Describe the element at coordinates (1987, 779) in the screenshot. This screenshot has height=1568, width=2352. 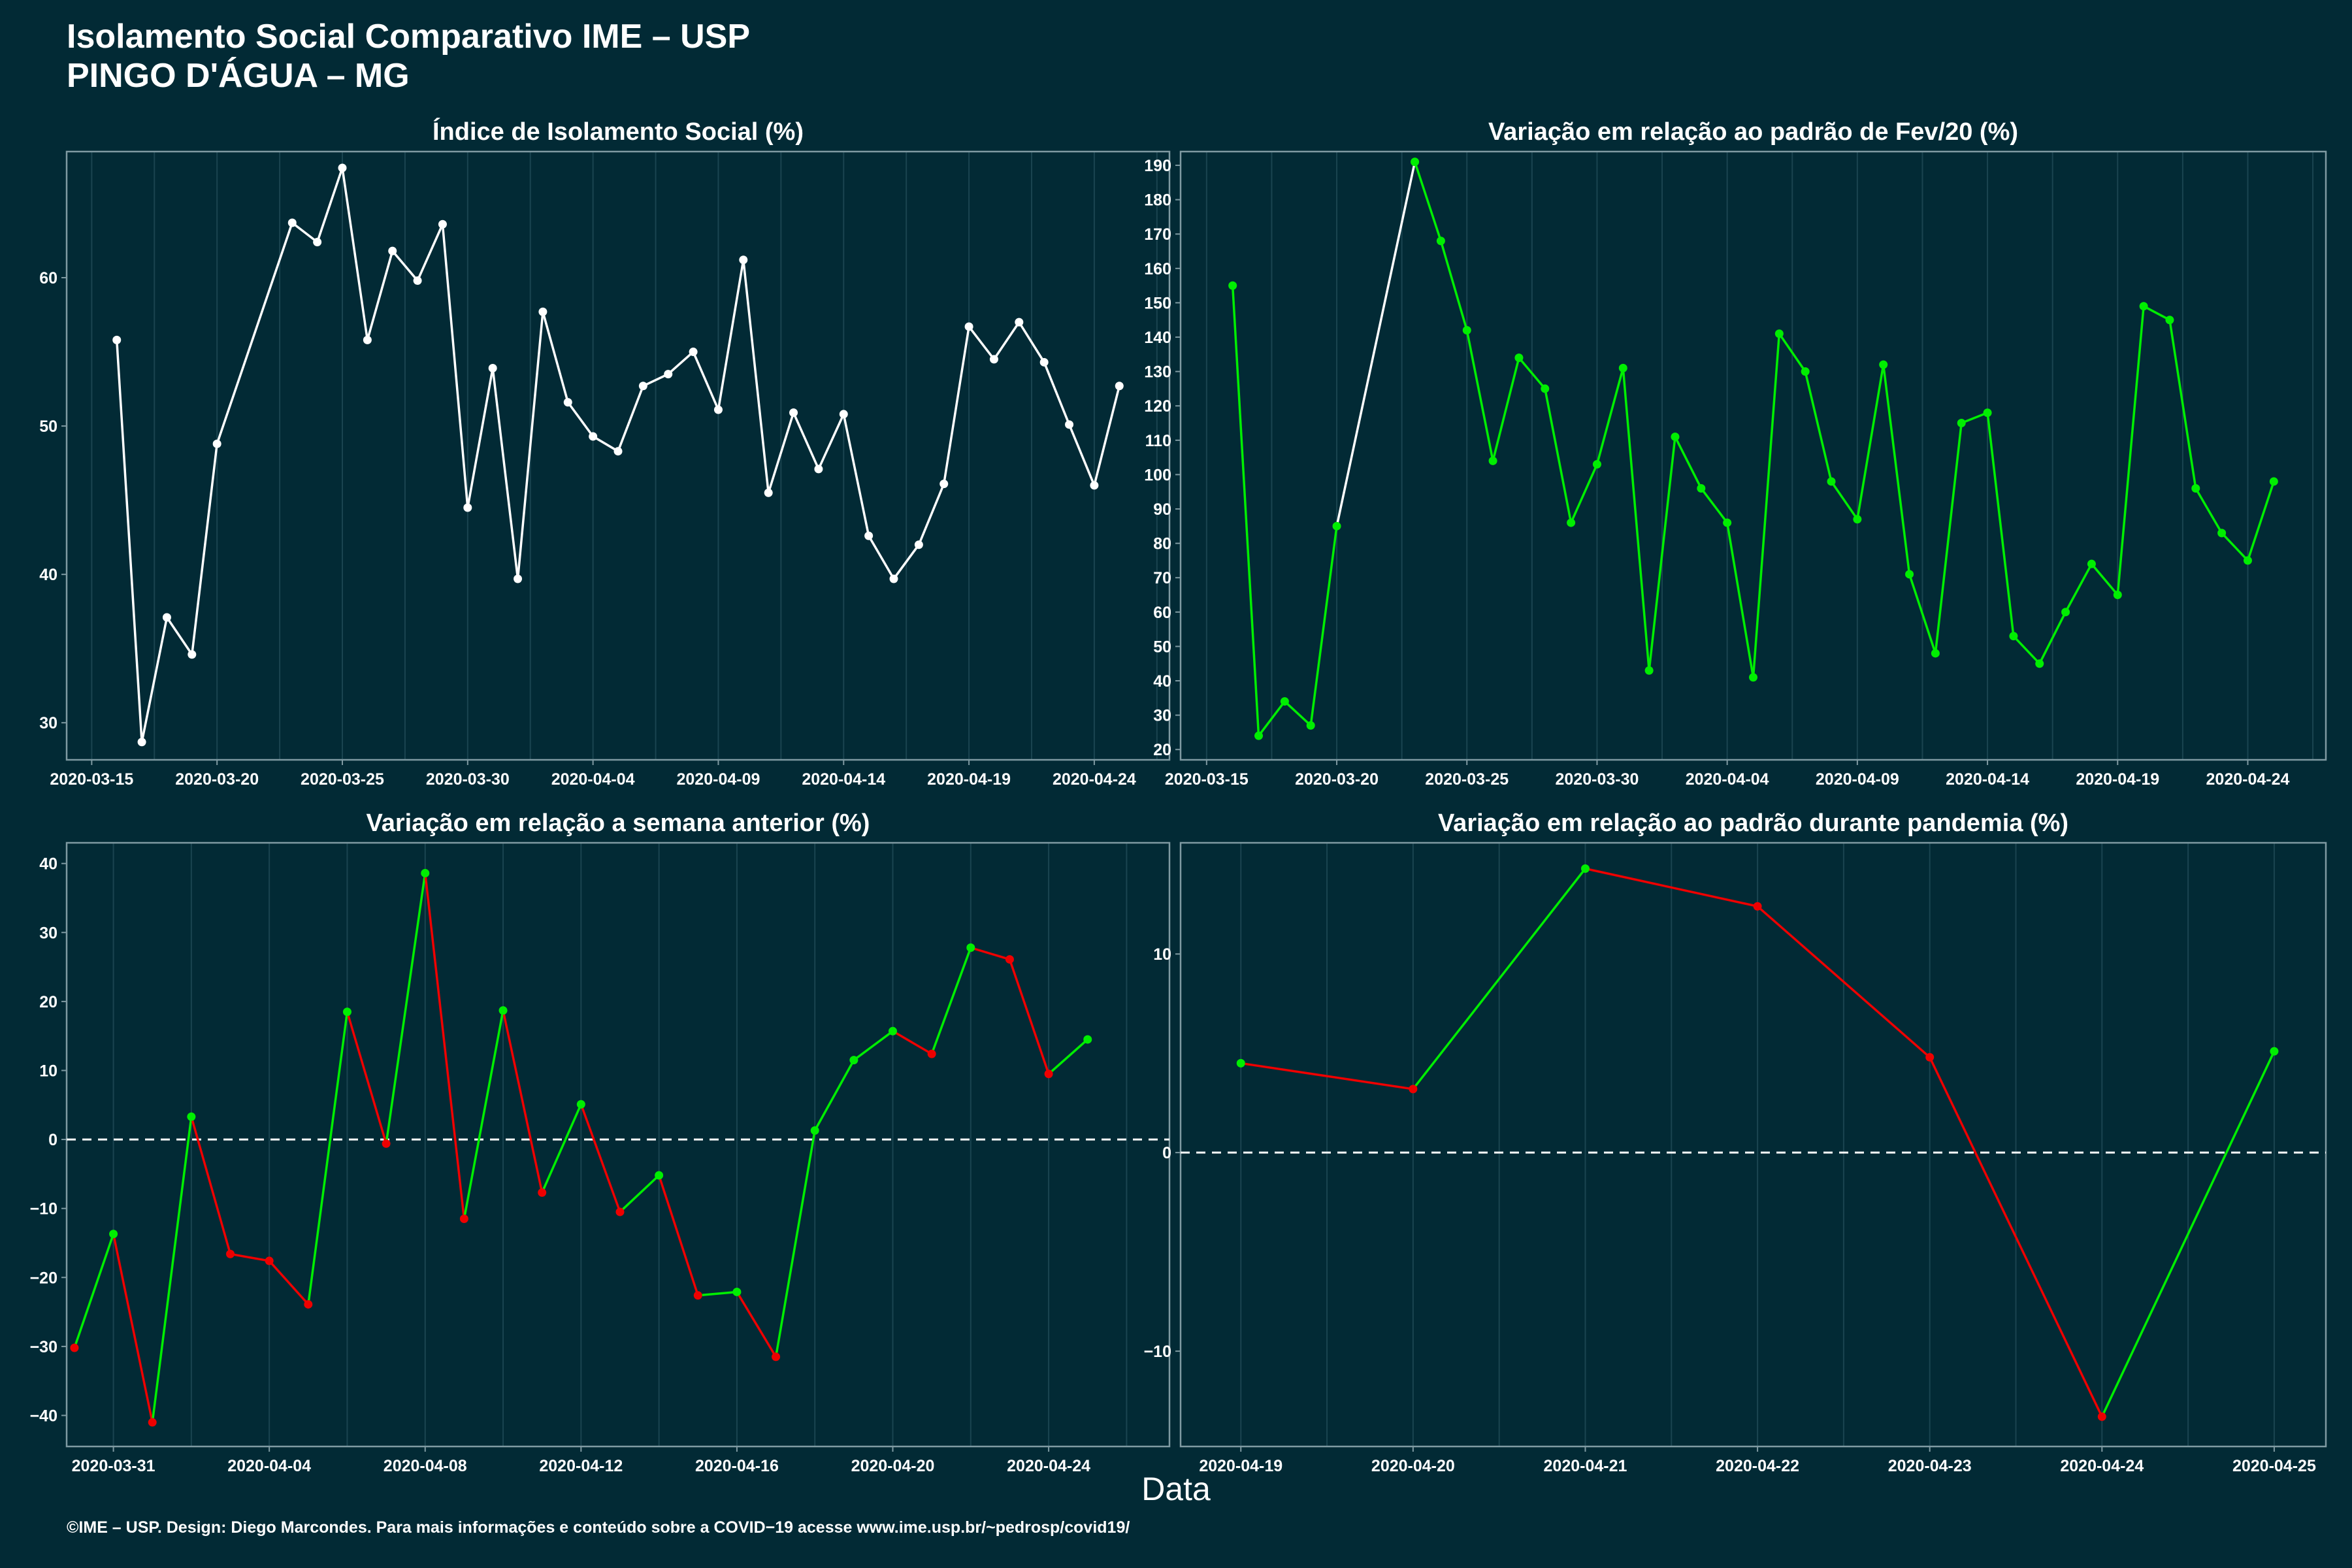
I see `x-tick-label: 2020-04-14` at that location.